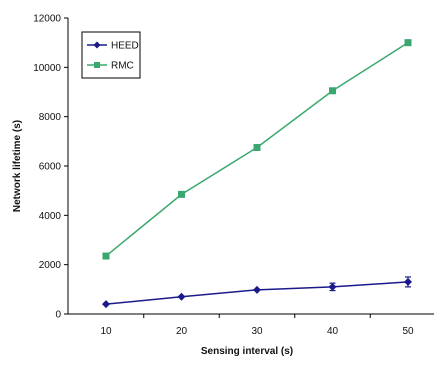 The height and width of the screenshot is (368, 436). I want to click on x-tick-label: 40, so click(333, 331).